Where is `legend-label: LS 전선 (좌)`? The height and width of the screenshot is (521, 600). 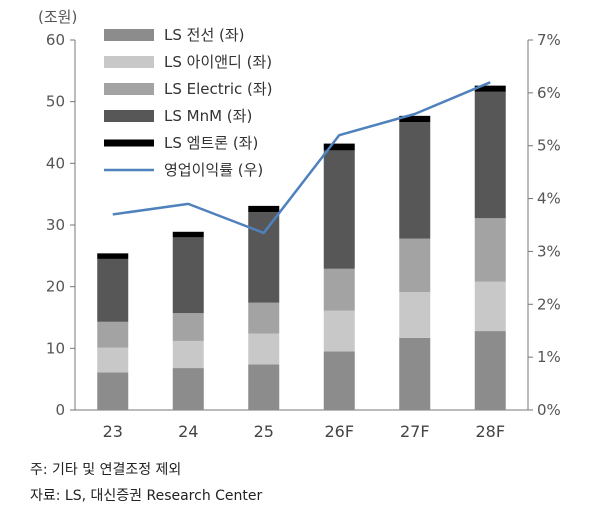
legend-label: LS 전선 (좌) is located at coordinates (204, 35).